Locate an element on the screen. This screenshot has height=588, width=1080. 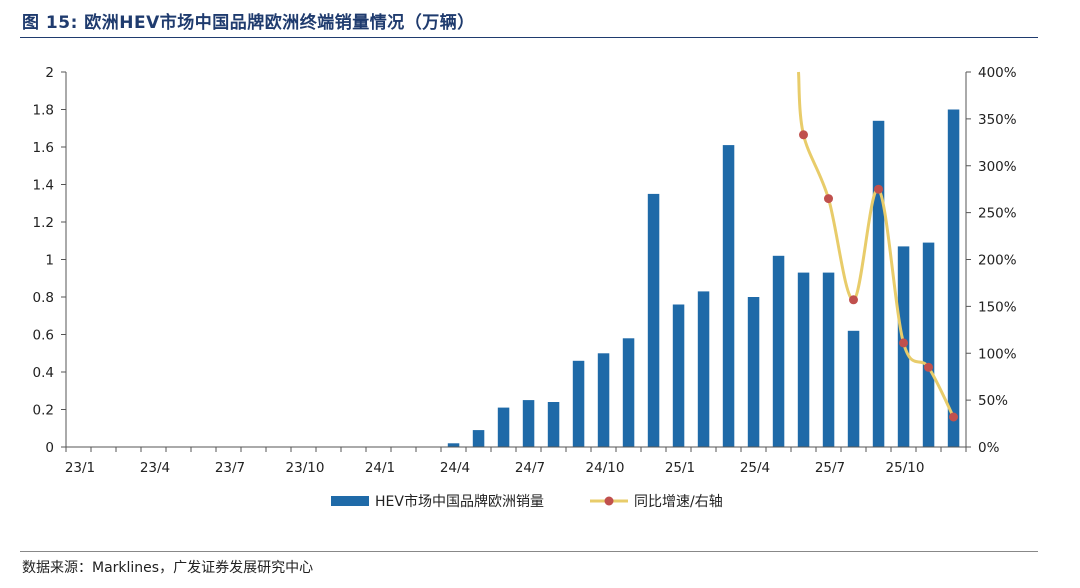
x-tick-label: 23/10 is located at coordinates (305, 468).